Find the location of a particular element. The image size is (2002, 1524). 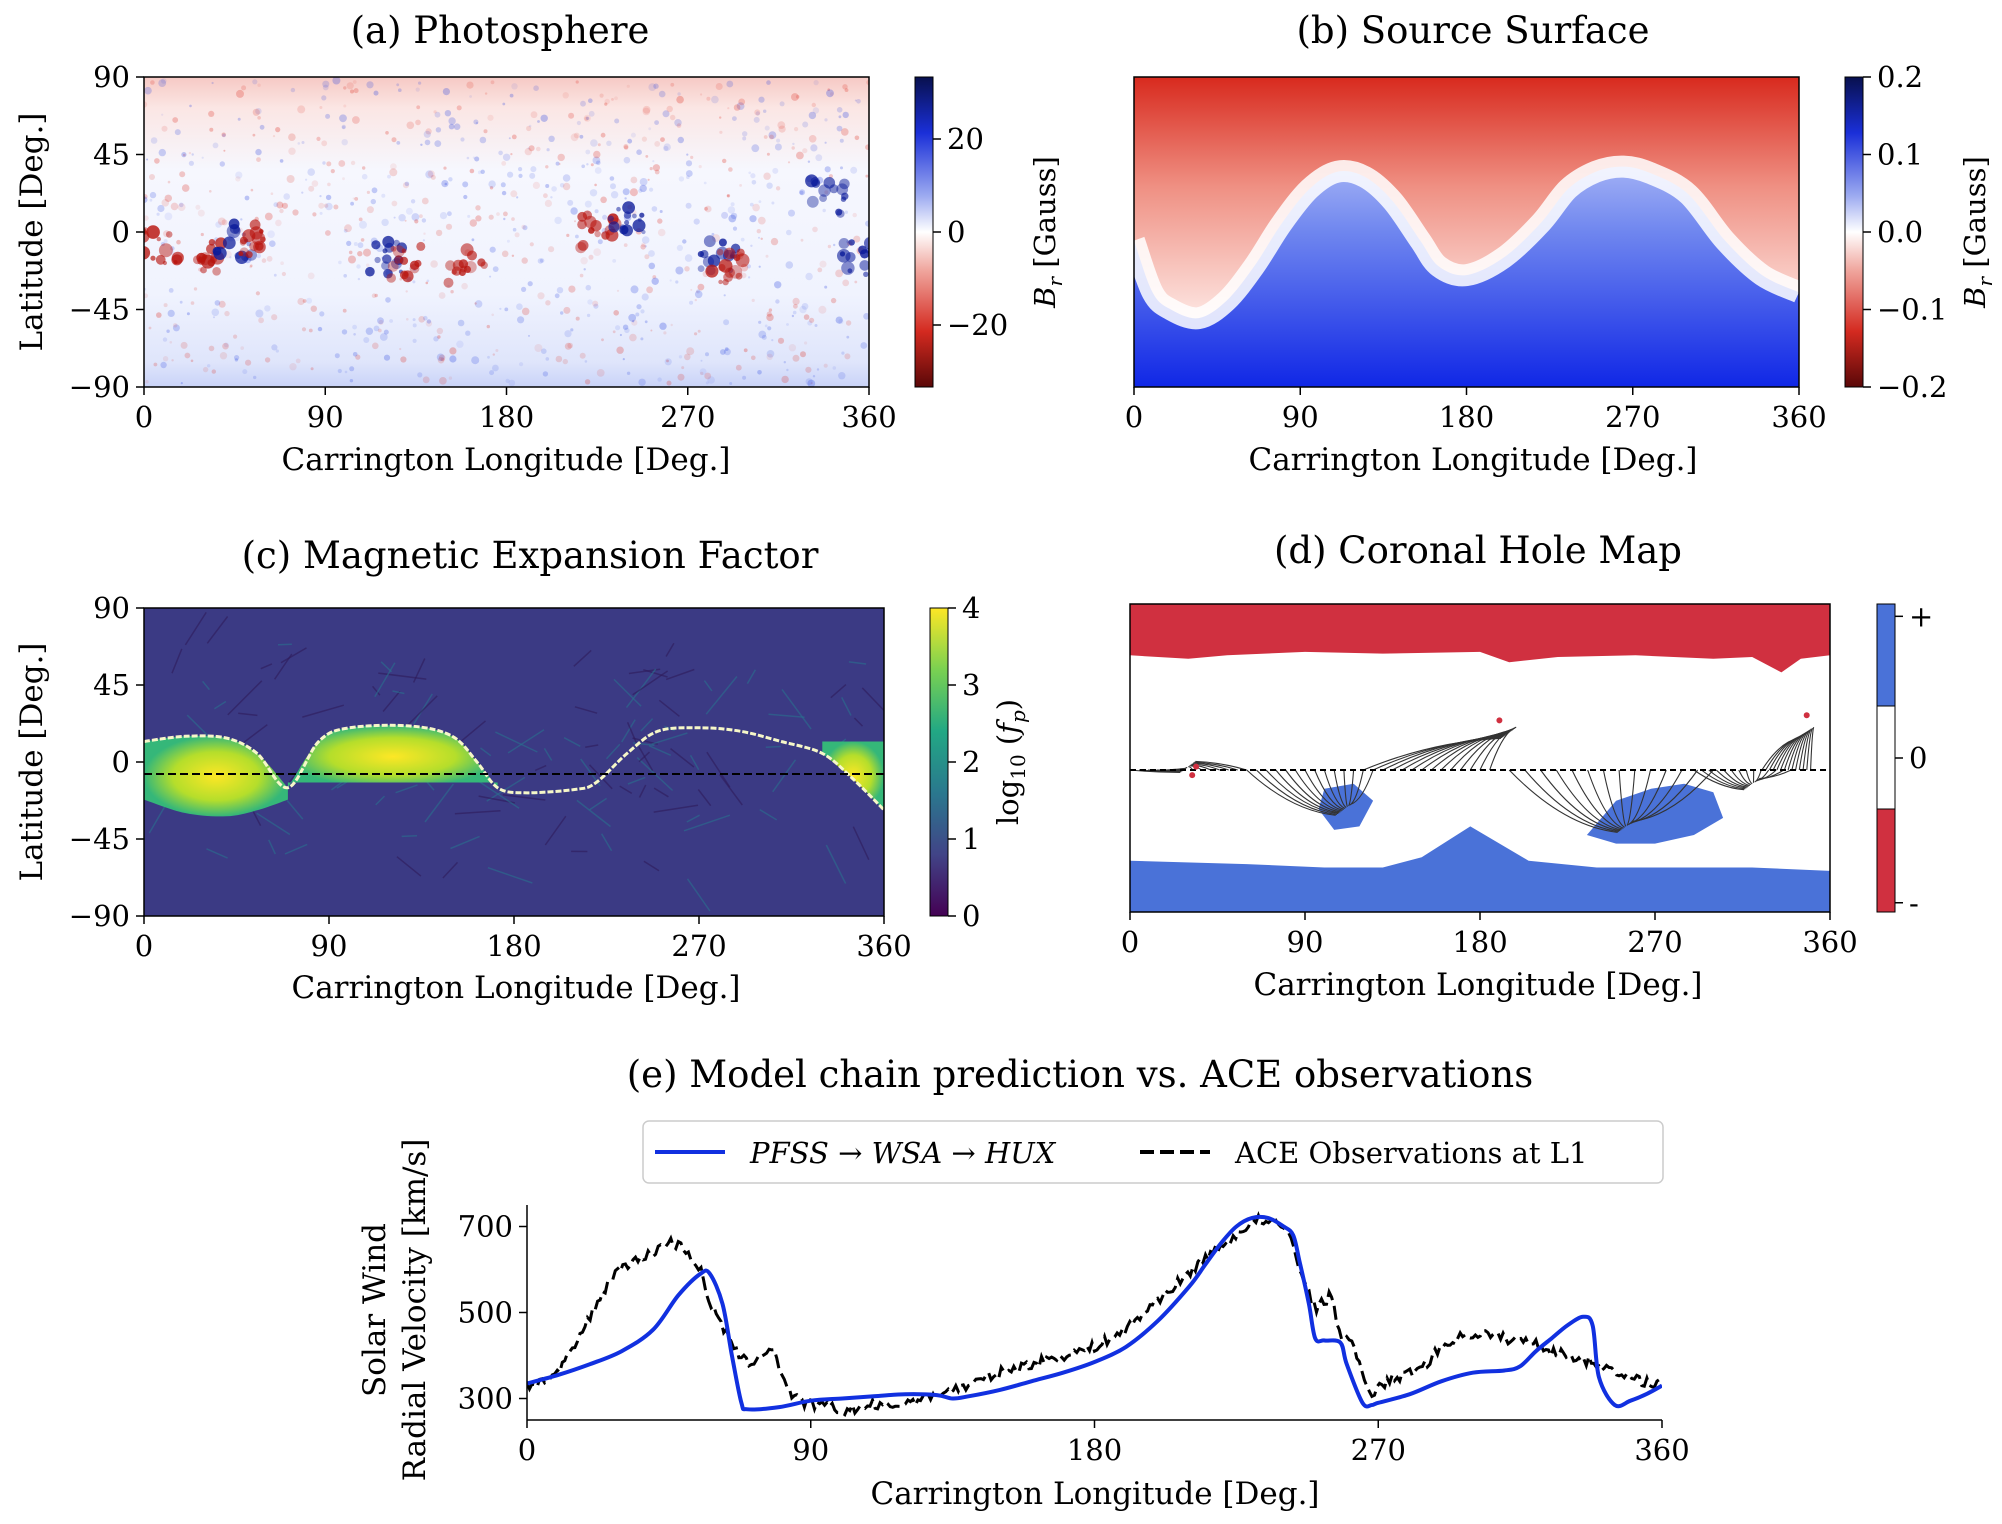

active-region-6-blob is located at coordinates (463, 264).